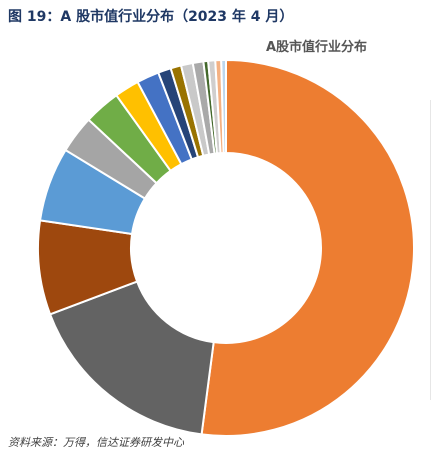 This screenshot has width=434, height=454. Describe the element at coordinates (96, 442) in the screenshot. I see `source-note: 资料来源：万得，信达证券研发中心` at that location.